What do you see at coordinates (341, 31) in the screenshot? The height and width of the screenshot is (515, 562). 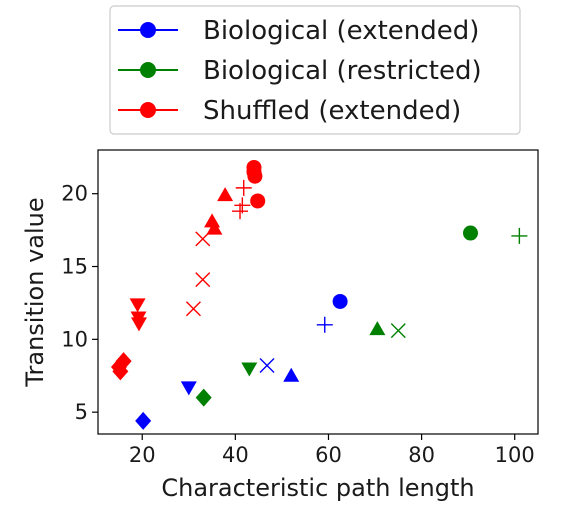 I see `legend-label: Biological (extended)` at bounding box center [341, 31].